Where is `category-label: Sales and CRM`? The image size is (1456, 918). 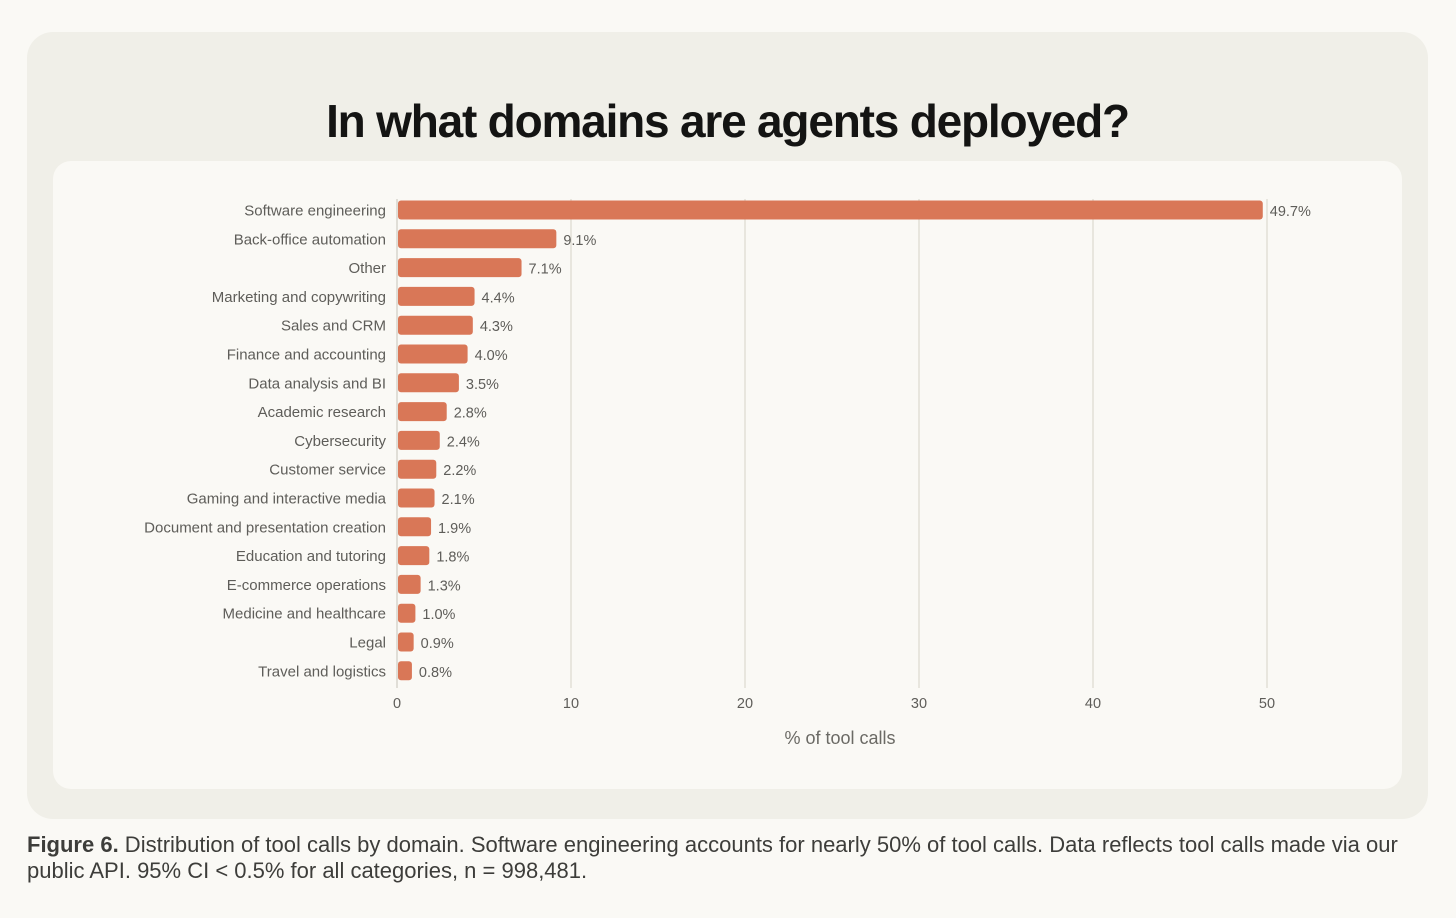
category-label: Sales and CRM is located at coordinates (333, 326).